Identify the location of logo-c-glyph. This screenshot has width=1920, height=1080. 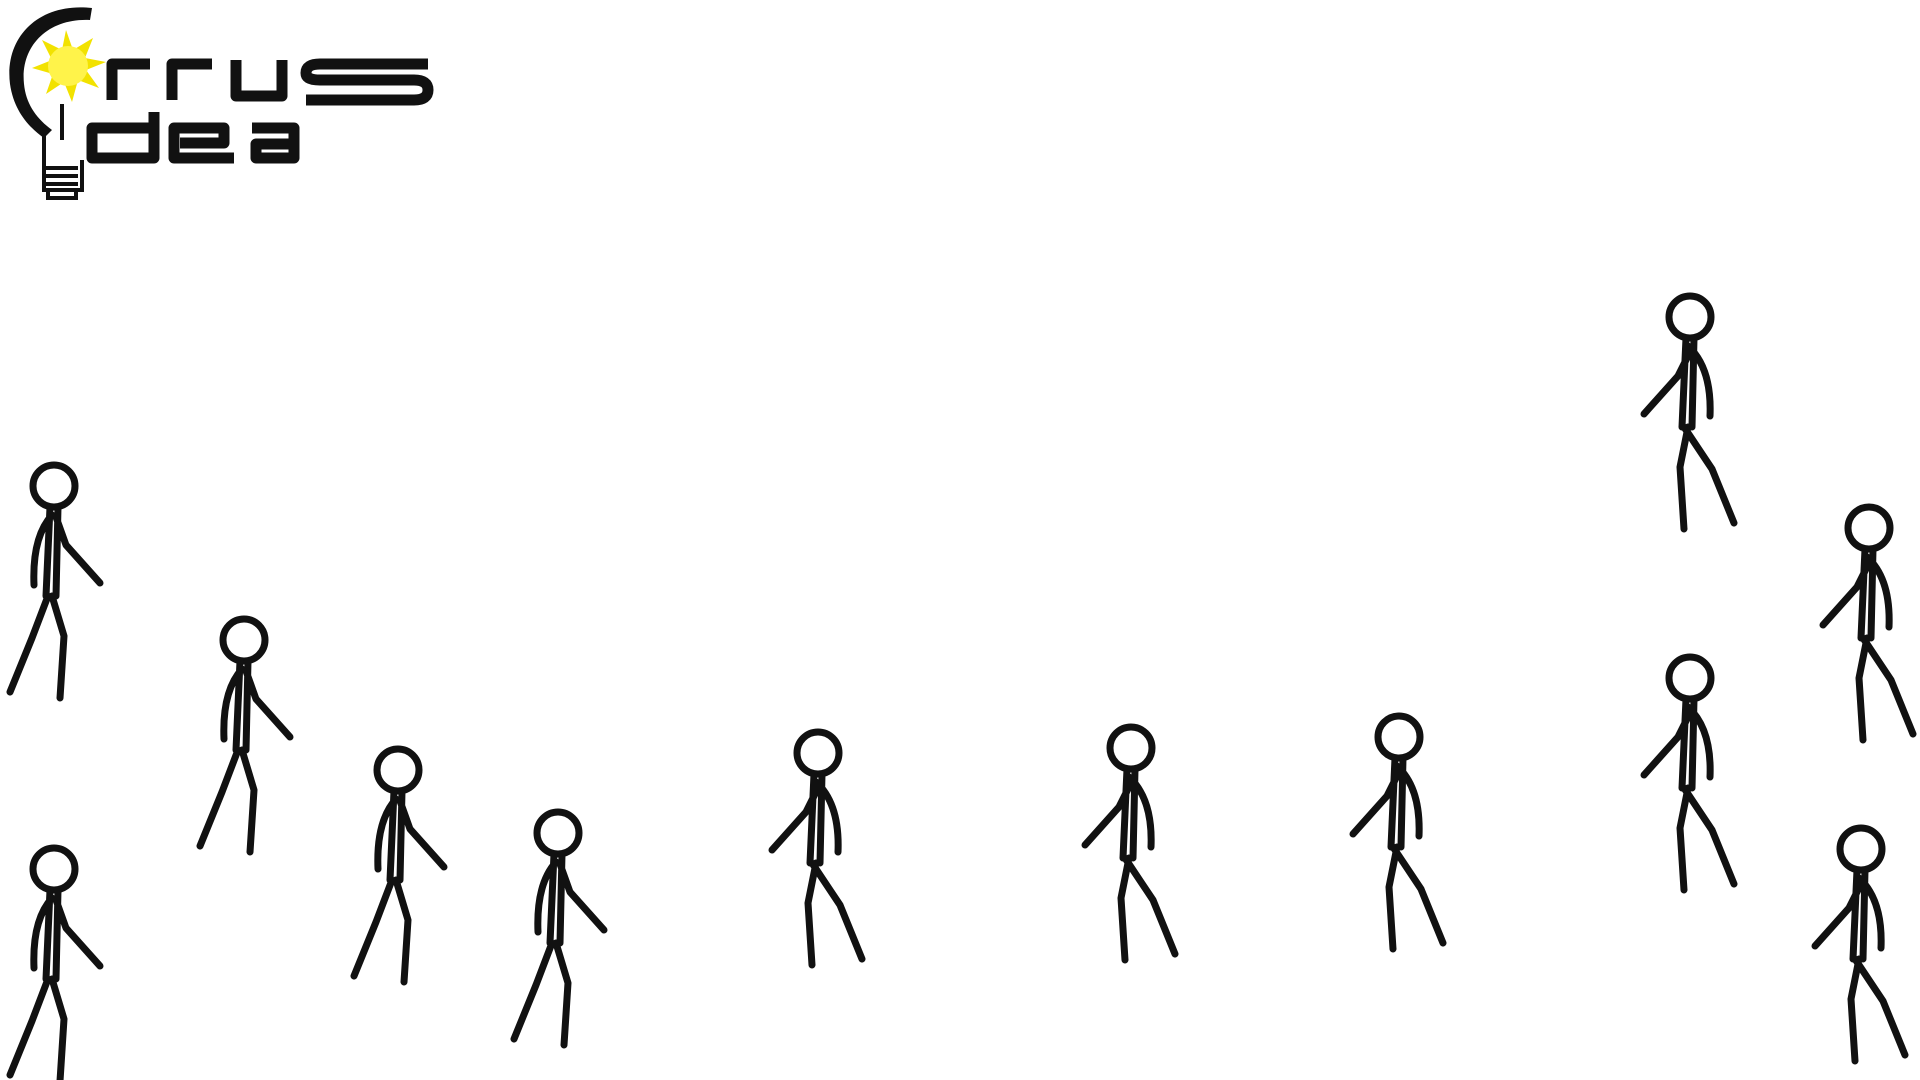
(50, 72).